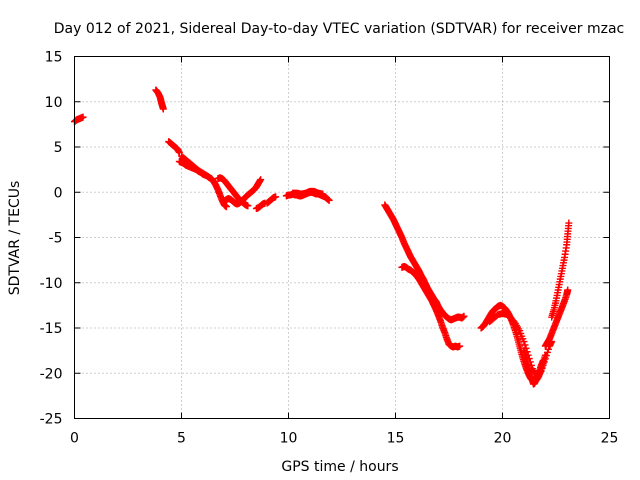  Describe the element at coordinates (51, 420) in the screenshot. I see `y-tick-label: -25` at that location.